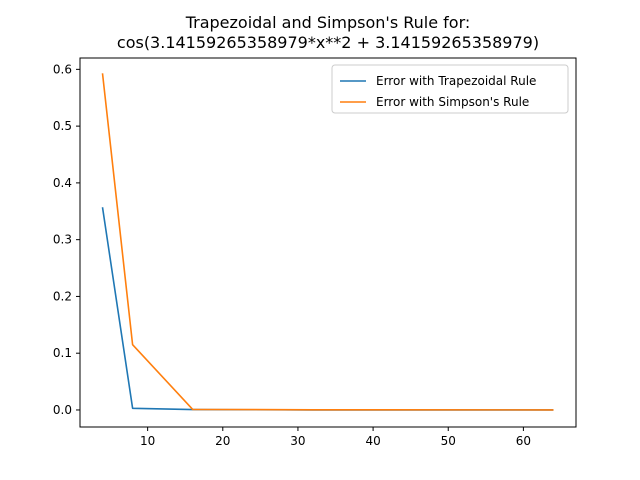  What do you see at coordinates (523, 441) in the screenshot?
I see `x-tick-label-5: 60` at bounding box center [523, 441].